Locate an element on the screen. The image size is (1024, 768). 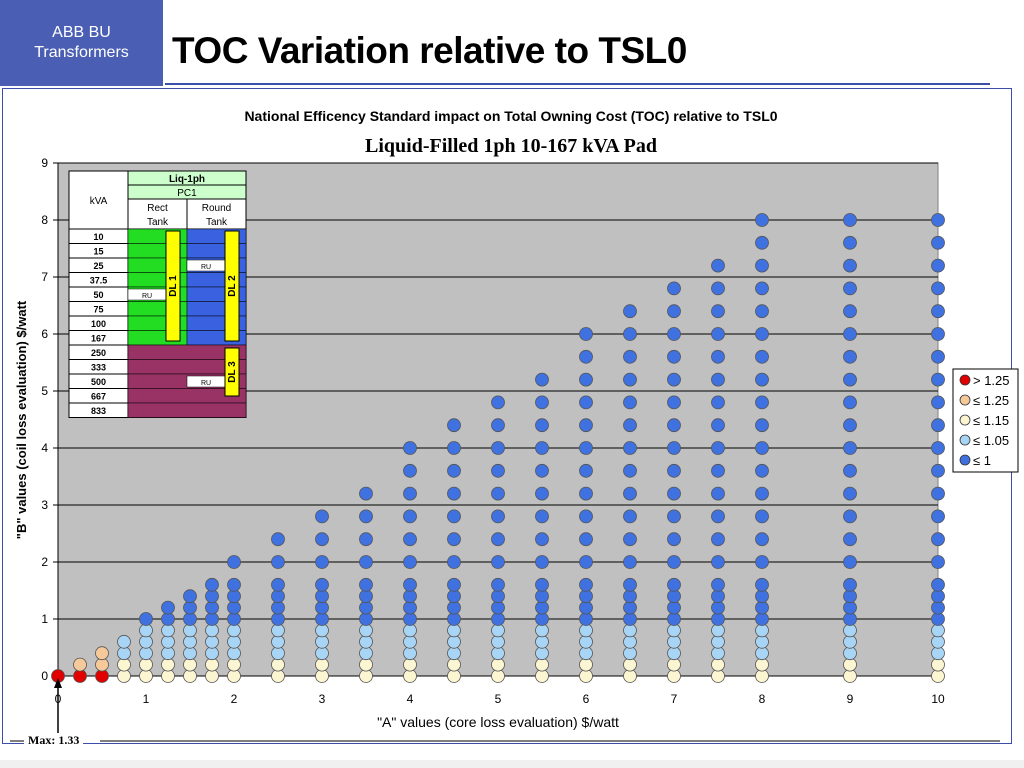
inset-kva-value: 37.5 is located at coordinates (99, 281).